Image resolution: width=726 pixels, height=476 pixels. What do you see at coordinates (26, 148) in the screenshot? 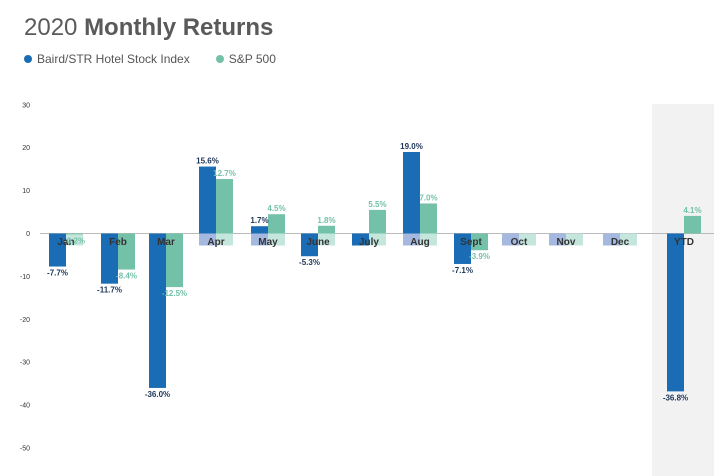
I see `y-tick-label: 20` at bounding box center [26, 148].